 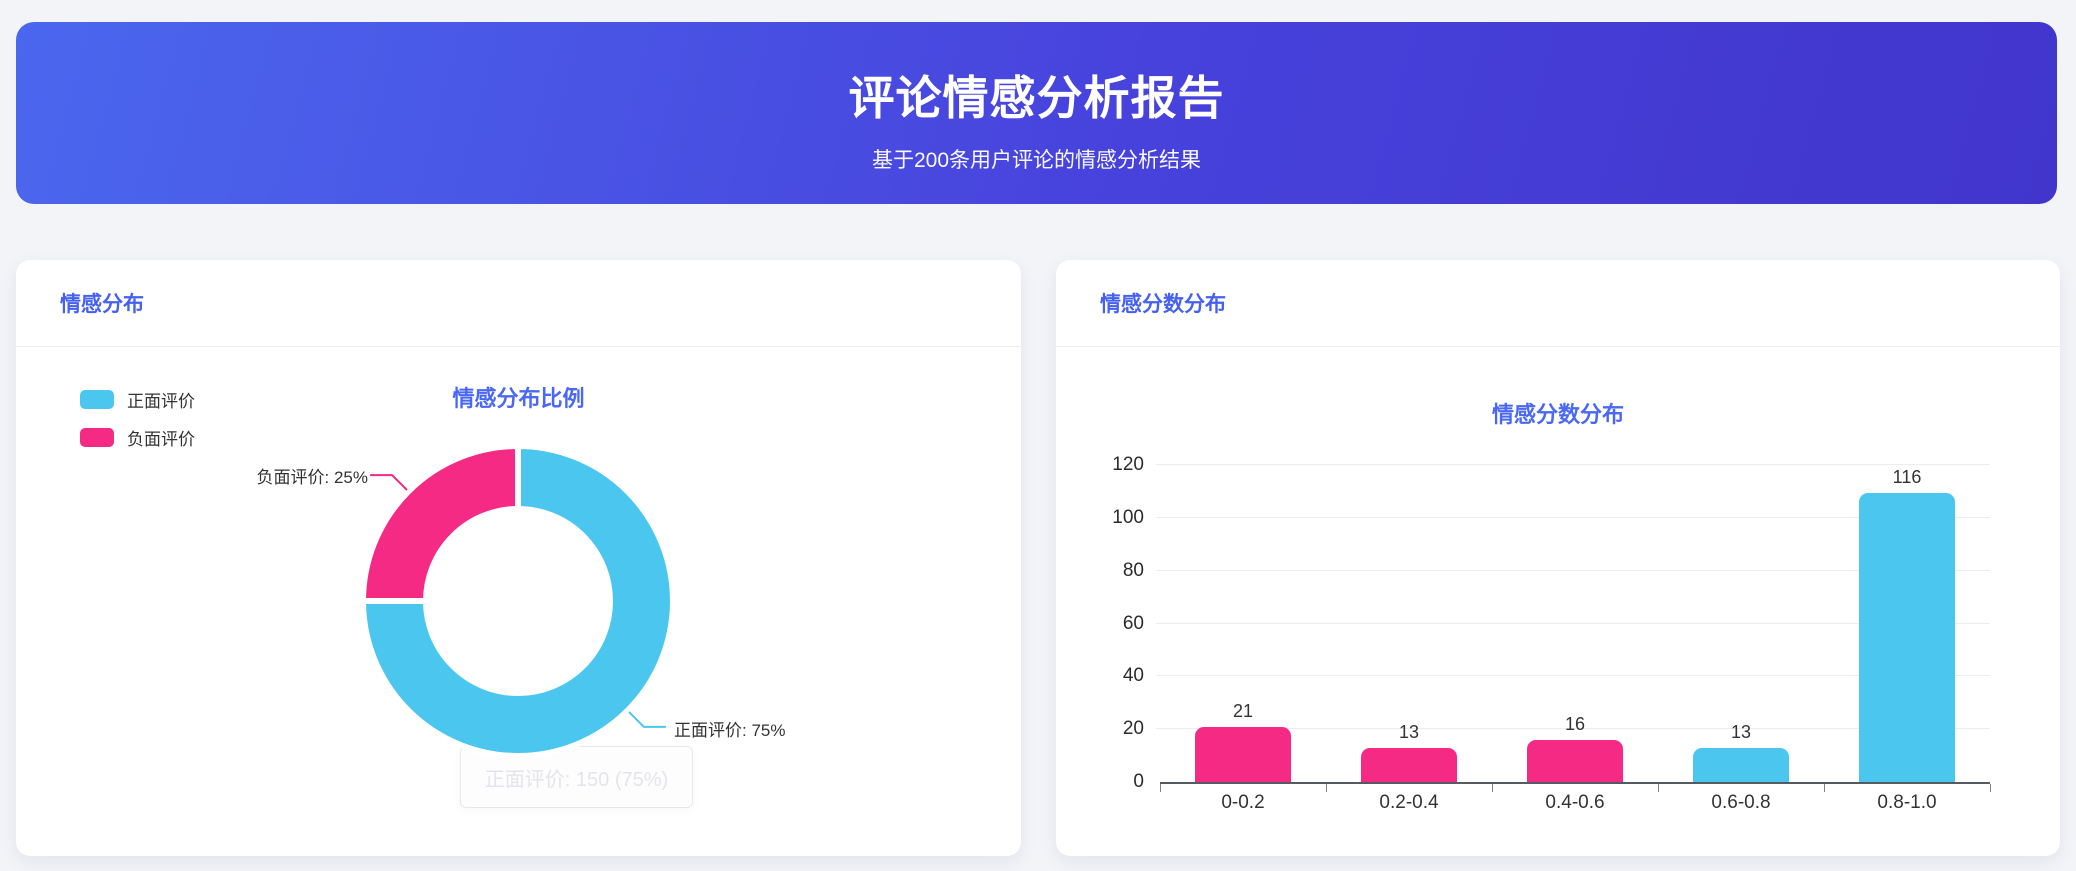 What do you see at coordinates (161, 401) in the screenshot?
I see `legend-label: 正面评价` at bounding box center [161, 401].